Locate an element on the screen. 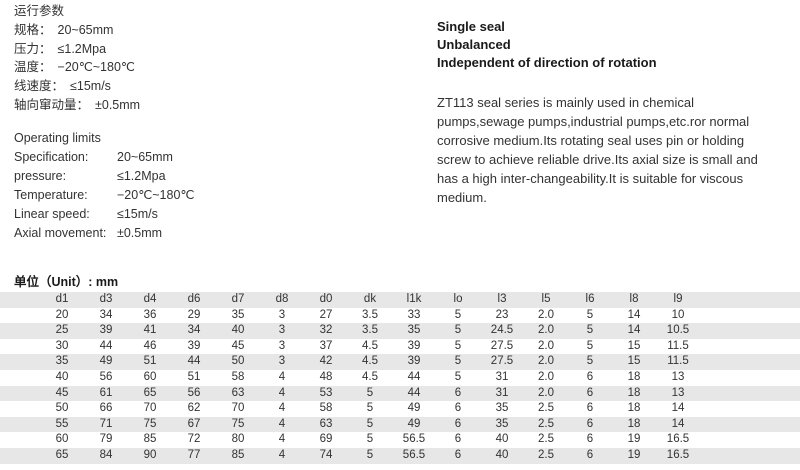 This screenshot has height=470, width=800. table-cell: 23 is located at coordinates (502, 314).